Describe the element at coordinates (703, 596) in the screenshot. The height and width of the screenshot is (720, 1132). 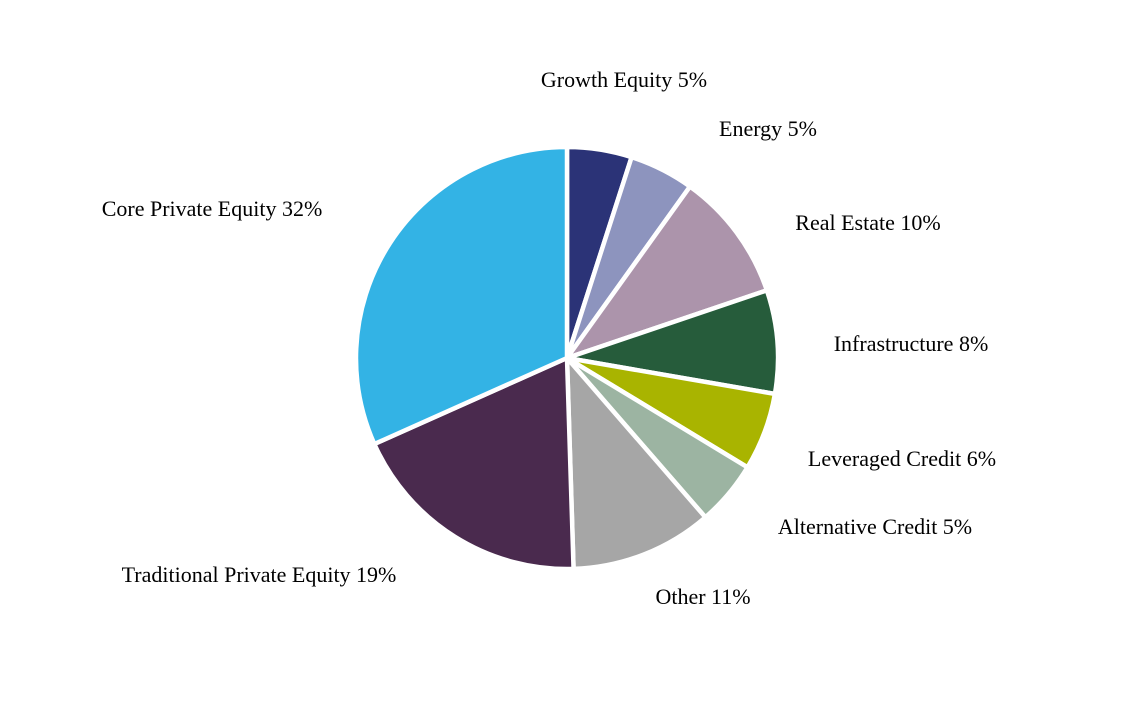
I see `slice-label-other: Other 11%` at that location.